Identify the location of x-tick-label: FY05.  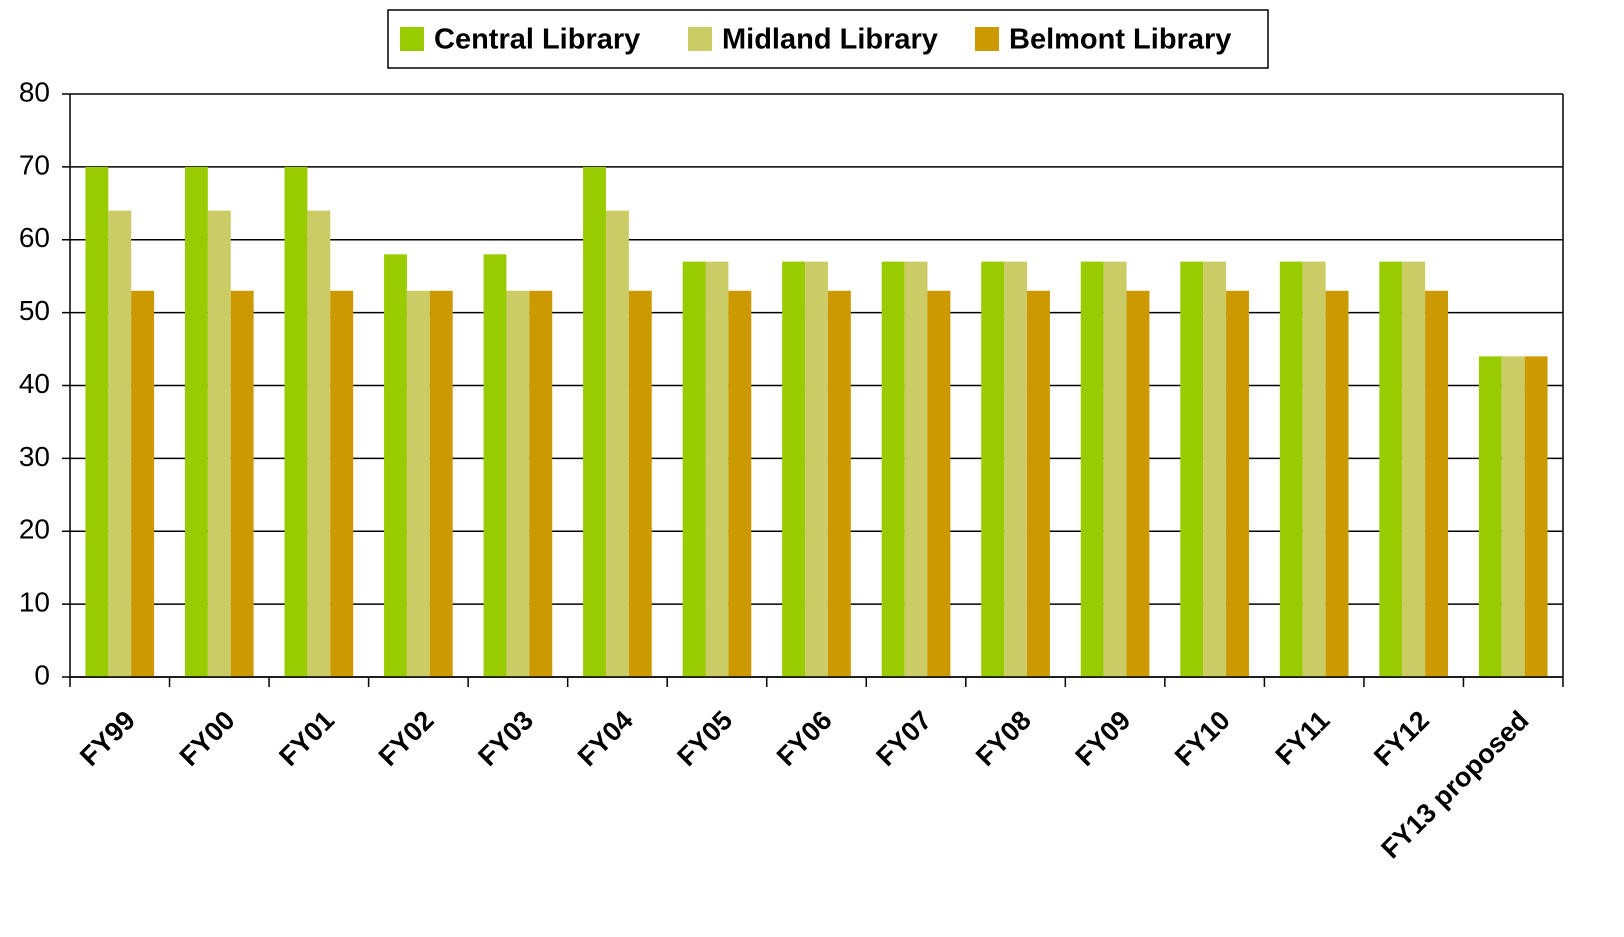
(704, 738).